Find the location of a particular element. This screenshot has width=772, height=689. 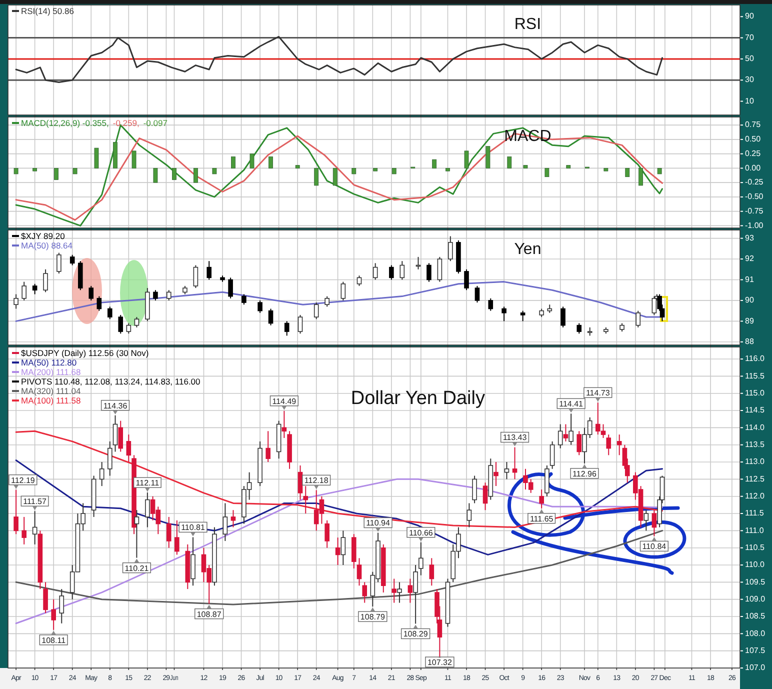

y-tick-label: 91 is located at coordinates (749, 279).